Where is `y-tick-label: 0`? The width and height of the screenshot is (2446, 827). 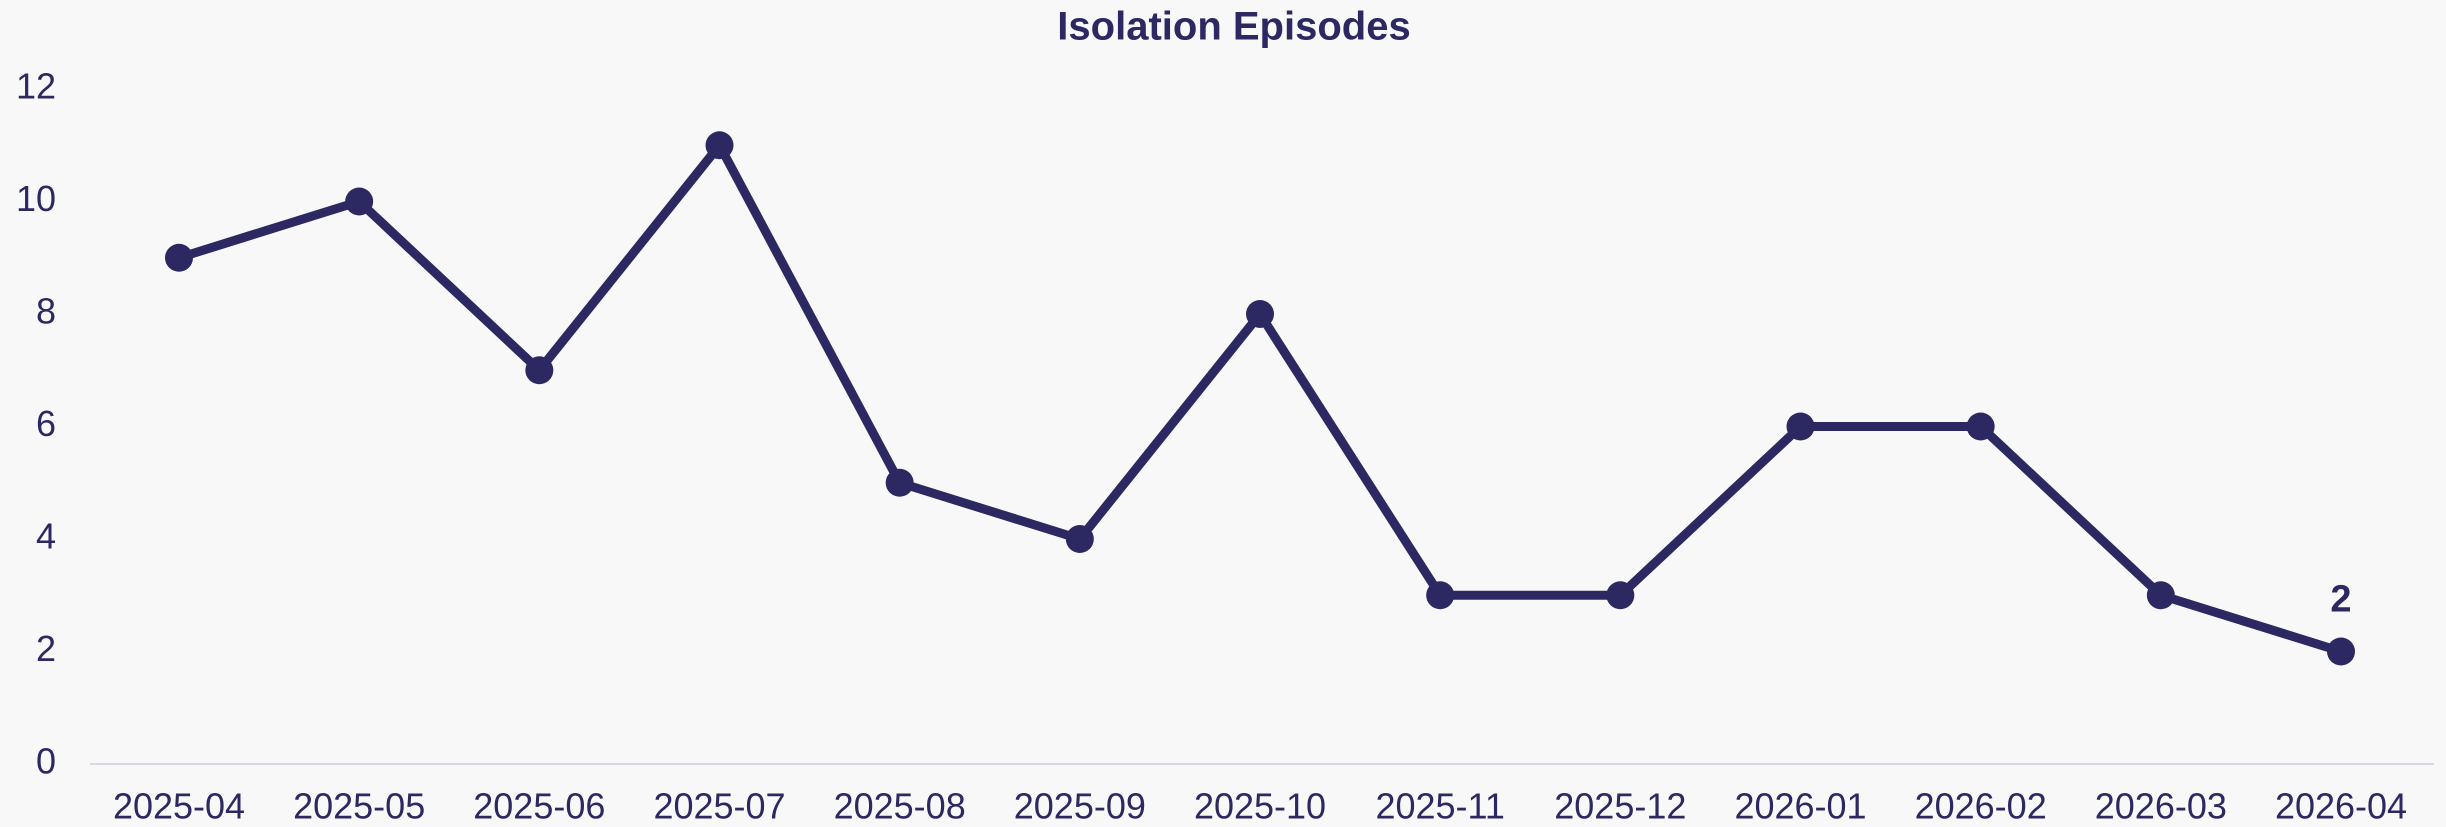 y-tick-label: 0 is located at coordinates (46, 761).